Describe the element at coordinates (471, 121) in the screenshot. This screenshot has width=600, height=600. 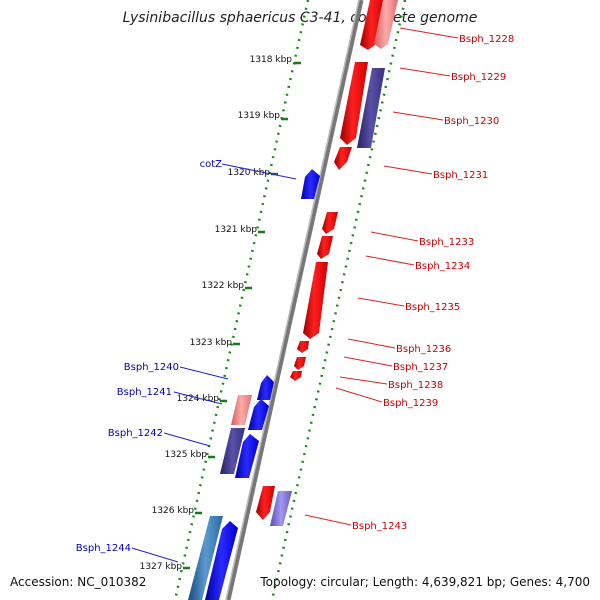
I see `gene-label: Bsph_1230` at that location.